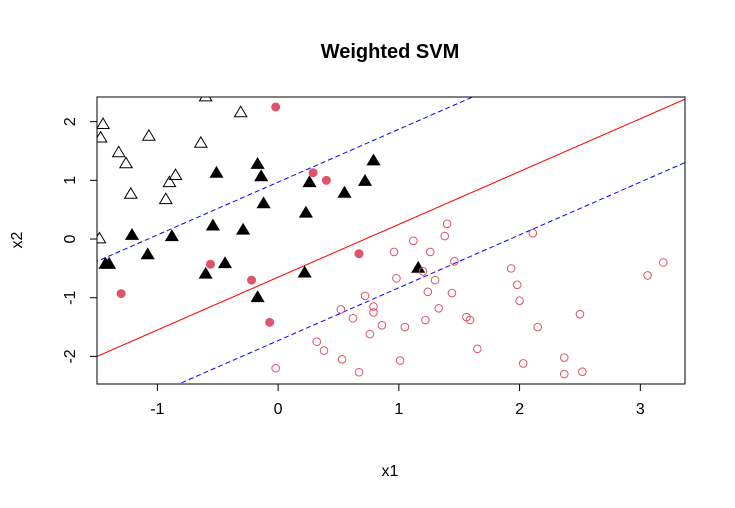 The image size is (735, 508). What do you see at coordinates (397, 400) in the screenshot?
I see `x-axis: -1 0 1 2 3` at bounding box center [397, 400].